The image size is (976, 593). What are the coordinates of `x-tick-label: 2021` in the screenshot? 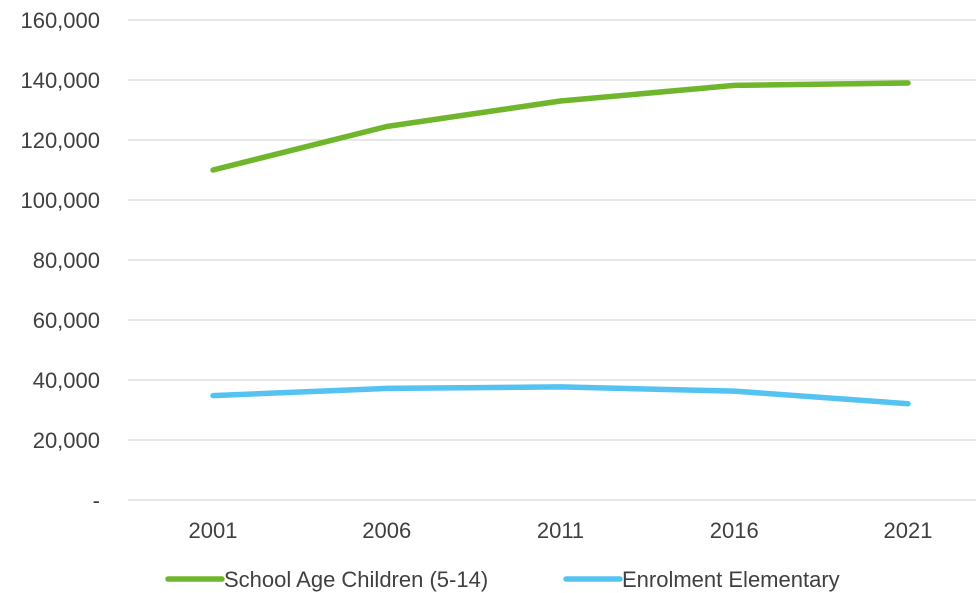 It's located at (908, 530).